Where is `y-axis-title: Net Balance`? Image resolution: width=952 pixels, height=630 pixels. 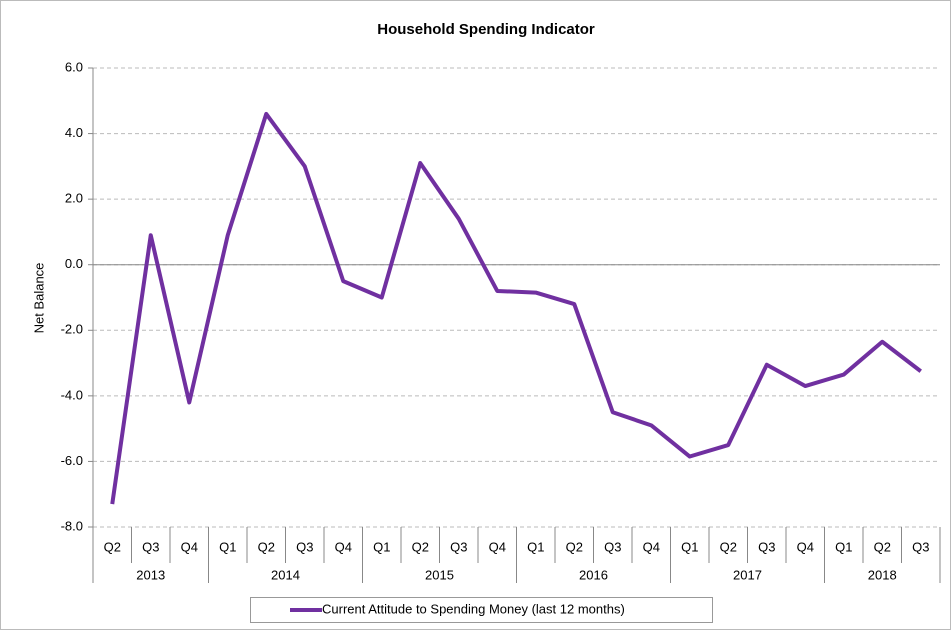 y-axis-title: Net Balance is located at coordinates (38, 298).